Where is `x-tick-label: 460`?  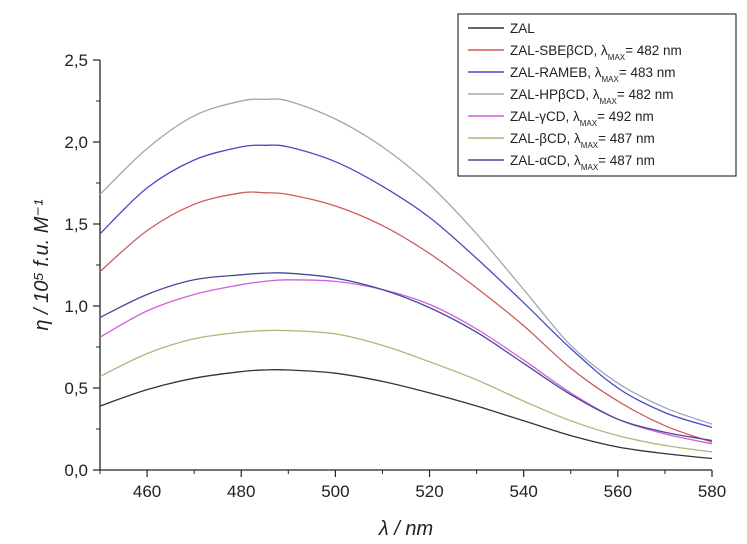
x-tick-label: 460 is located at coordinates (147, 491).